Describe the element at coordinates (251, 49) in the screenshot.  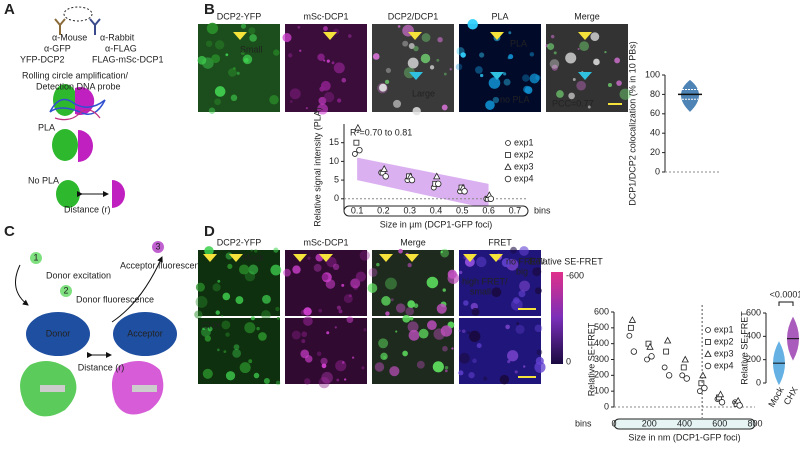
I see `annotation: Small` at that location.